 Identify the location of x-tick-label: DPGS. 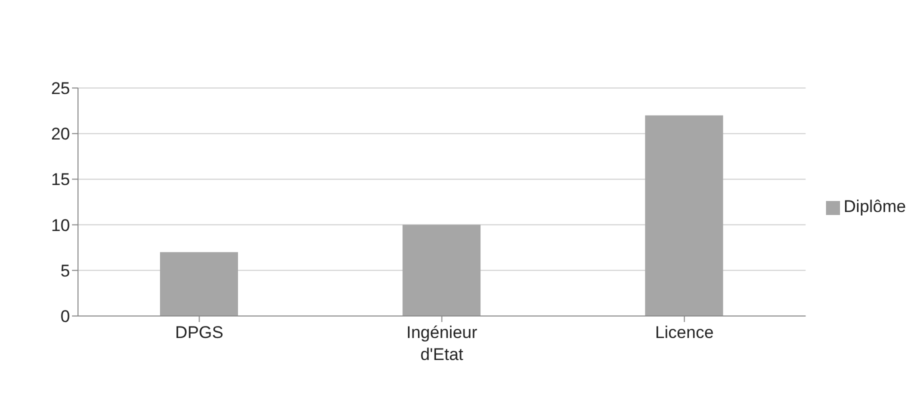
(199, 332).